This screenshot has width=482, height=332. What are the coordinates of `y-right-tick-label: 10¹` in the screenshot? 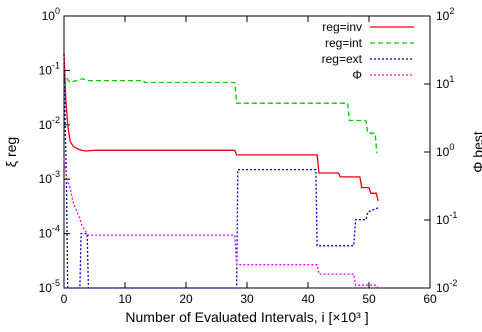 It's located at (445, 82).